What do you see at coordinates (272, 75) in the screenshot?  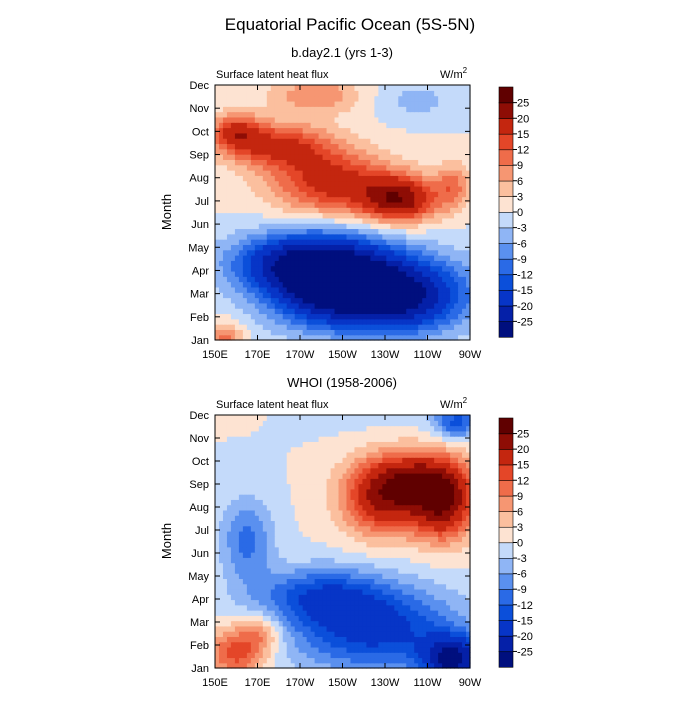 I see `panel-model-variable-label: Surface latent heat flux` at bounding box center [272, 75].